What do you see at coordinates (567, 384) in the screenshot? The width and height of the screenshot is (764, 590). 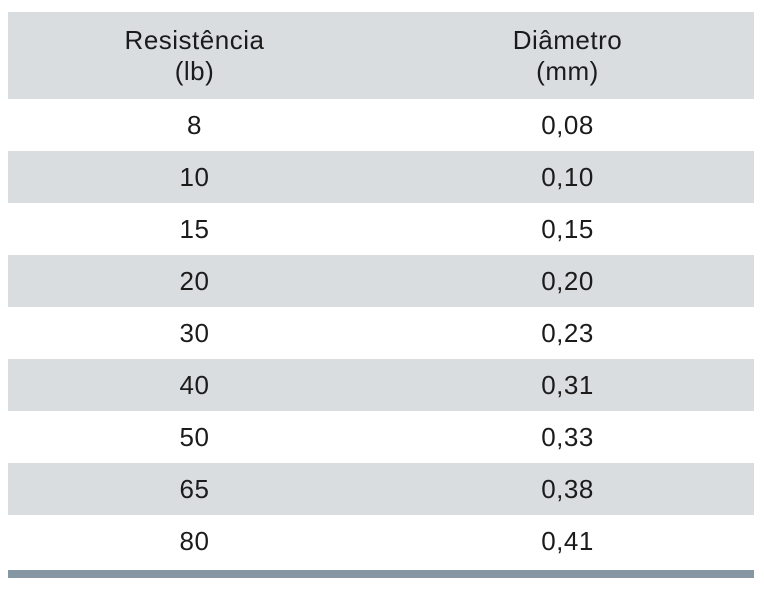 I see `table-cell: 0,31` at bounding box center [567, 384].